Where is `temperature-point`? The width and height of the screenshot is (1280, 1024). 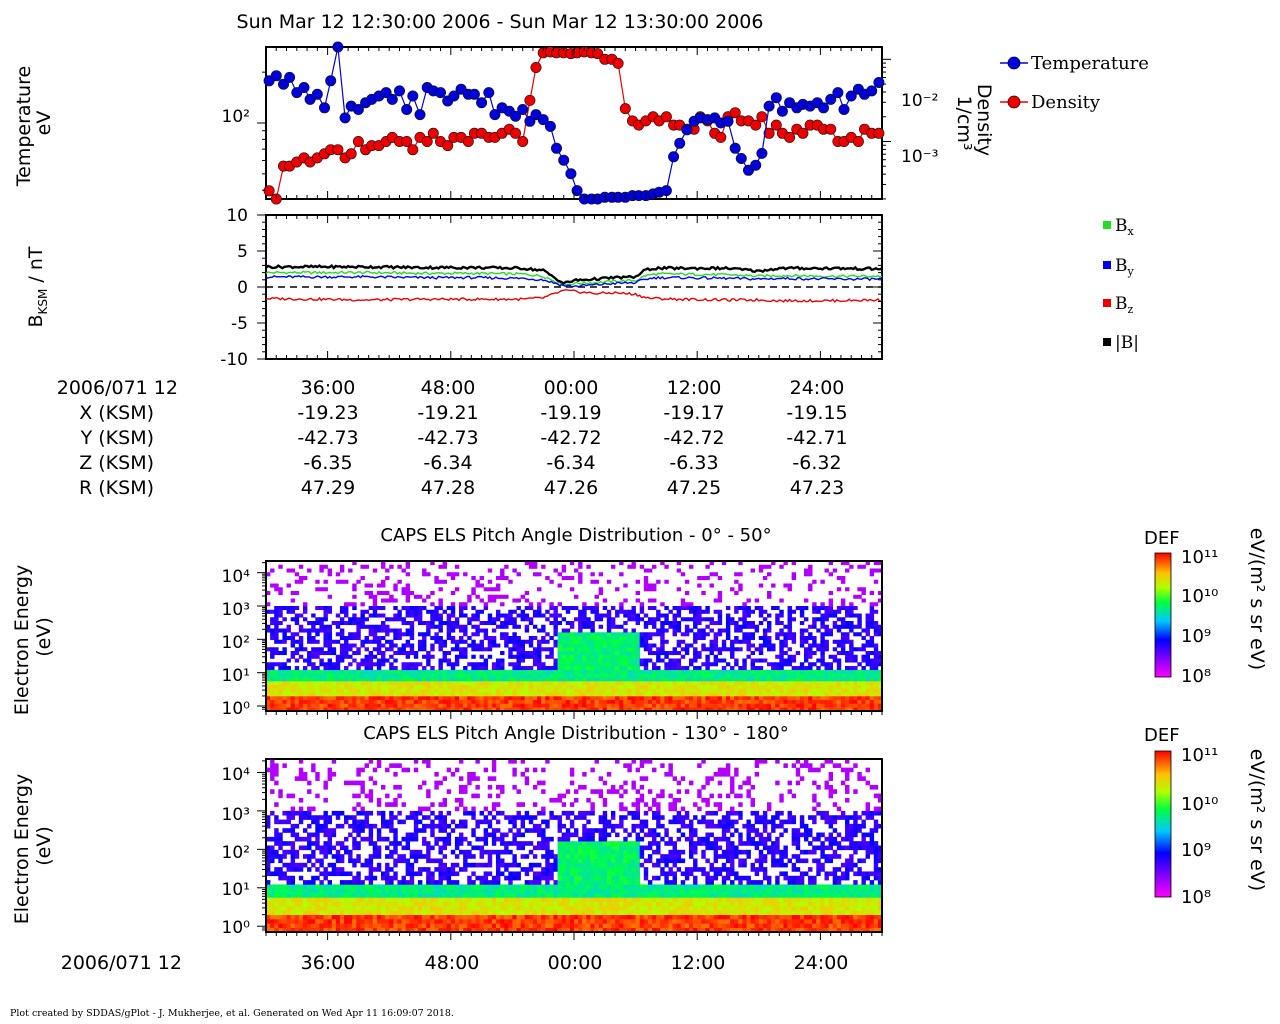 temperature-point is located at coordinates (674, 157).